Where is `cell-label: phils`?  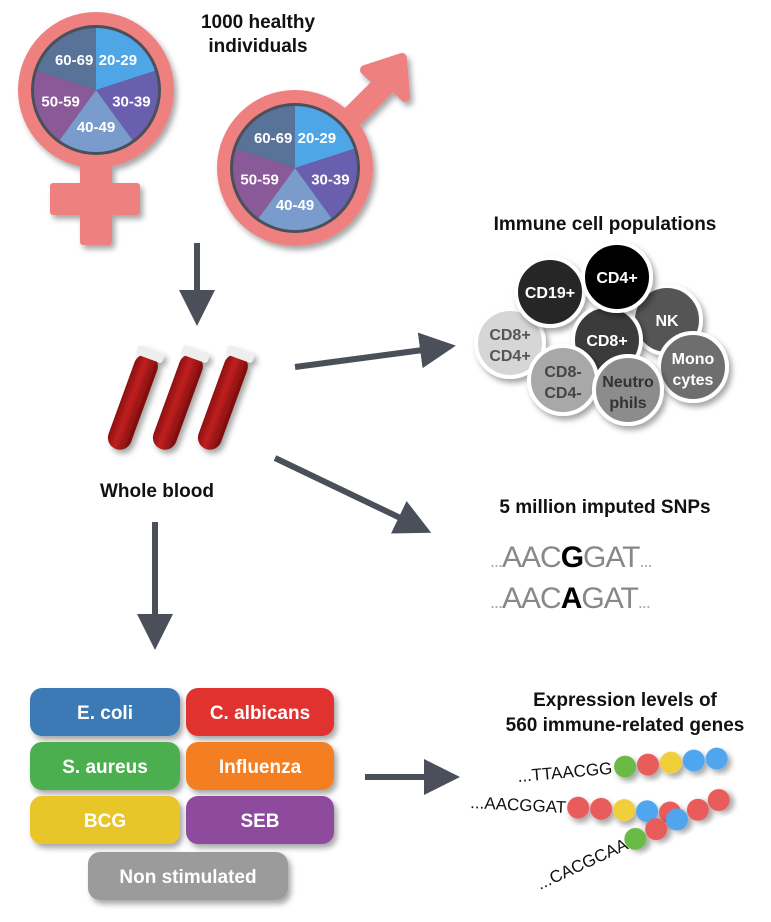
cell-label: phils is located at coordinates (627, 403).